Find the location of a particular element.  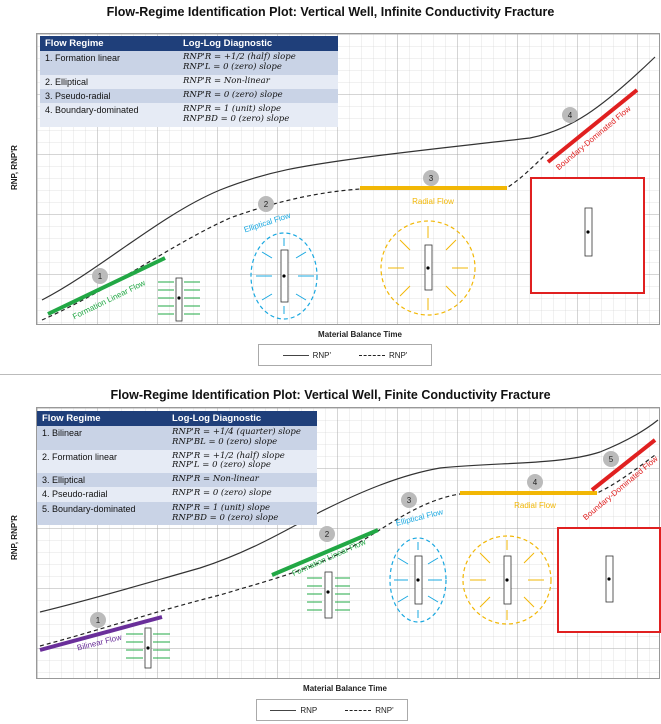

top-marker-3-text: 3 is located at coordinates (431, 178).